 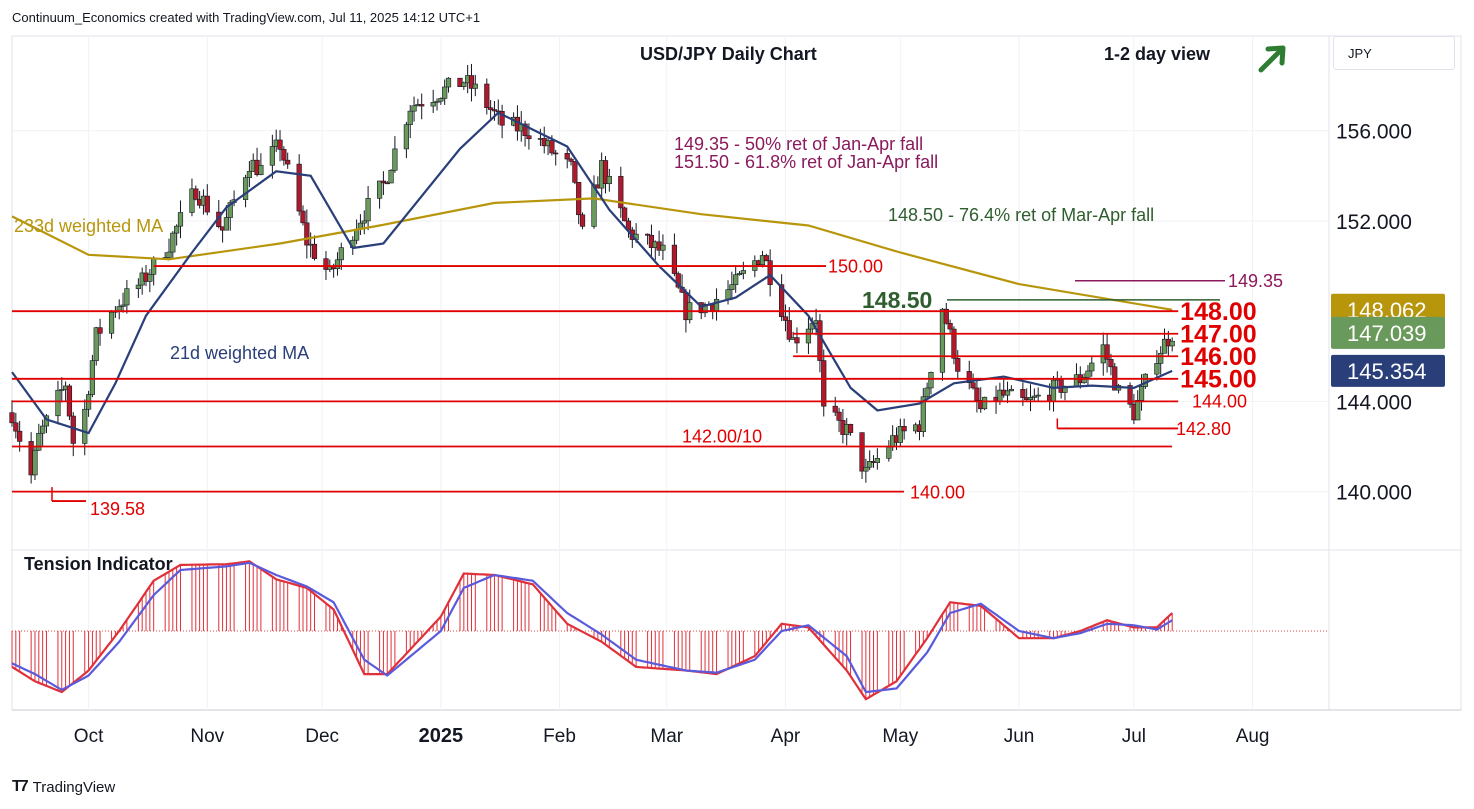 I want to click on annotation-4: 21d weighted MA, so click(x=239, y=353).